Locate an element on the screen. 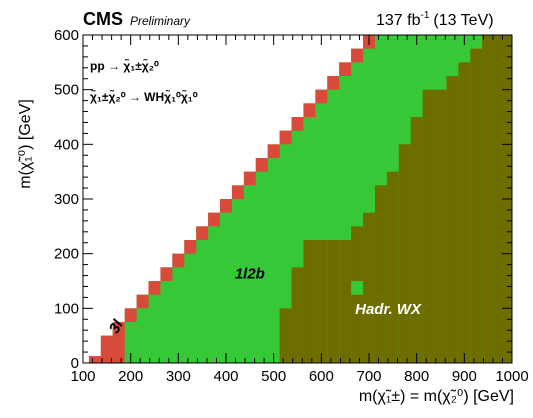 This screenshot has height=418, width=533. y-tick-label: 0 is located at coordinates (75, 363).